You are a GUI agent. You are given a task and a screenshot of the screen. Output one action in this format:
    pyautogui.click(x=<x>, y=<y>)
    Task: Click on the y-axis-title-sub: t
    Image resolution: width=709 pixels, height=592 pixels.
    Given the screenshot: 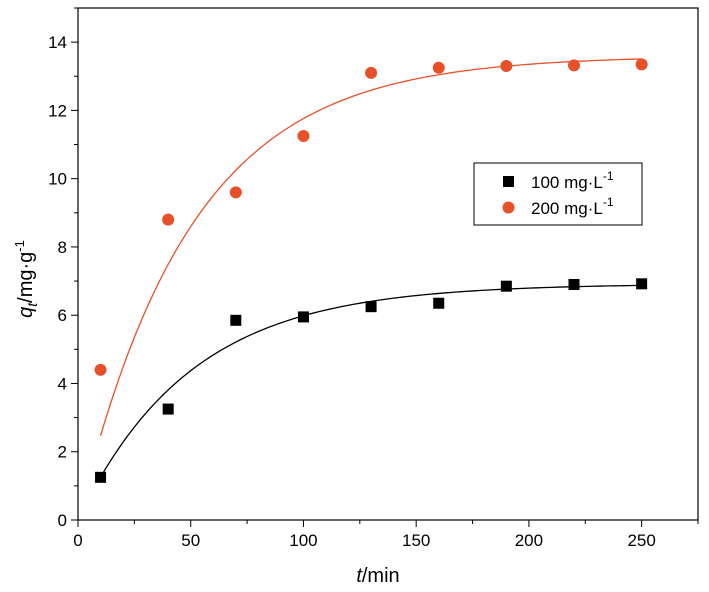 What is the action you would take?
    pyautogui.click(x=32, y=304)
    